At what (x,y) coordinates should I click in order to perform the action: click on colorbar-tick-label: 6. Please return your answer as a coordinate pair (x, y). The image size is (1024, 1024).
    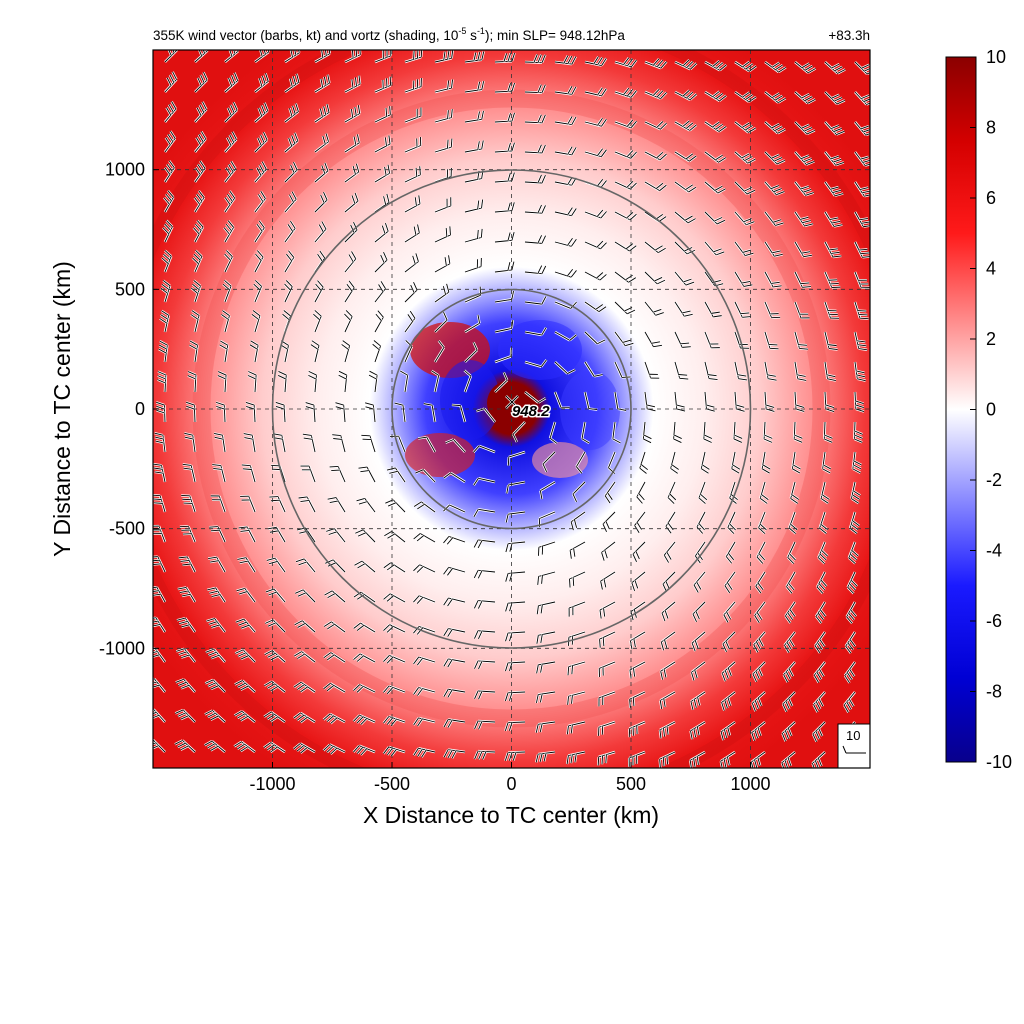
    Looking at the image, I should click on (991, 198).